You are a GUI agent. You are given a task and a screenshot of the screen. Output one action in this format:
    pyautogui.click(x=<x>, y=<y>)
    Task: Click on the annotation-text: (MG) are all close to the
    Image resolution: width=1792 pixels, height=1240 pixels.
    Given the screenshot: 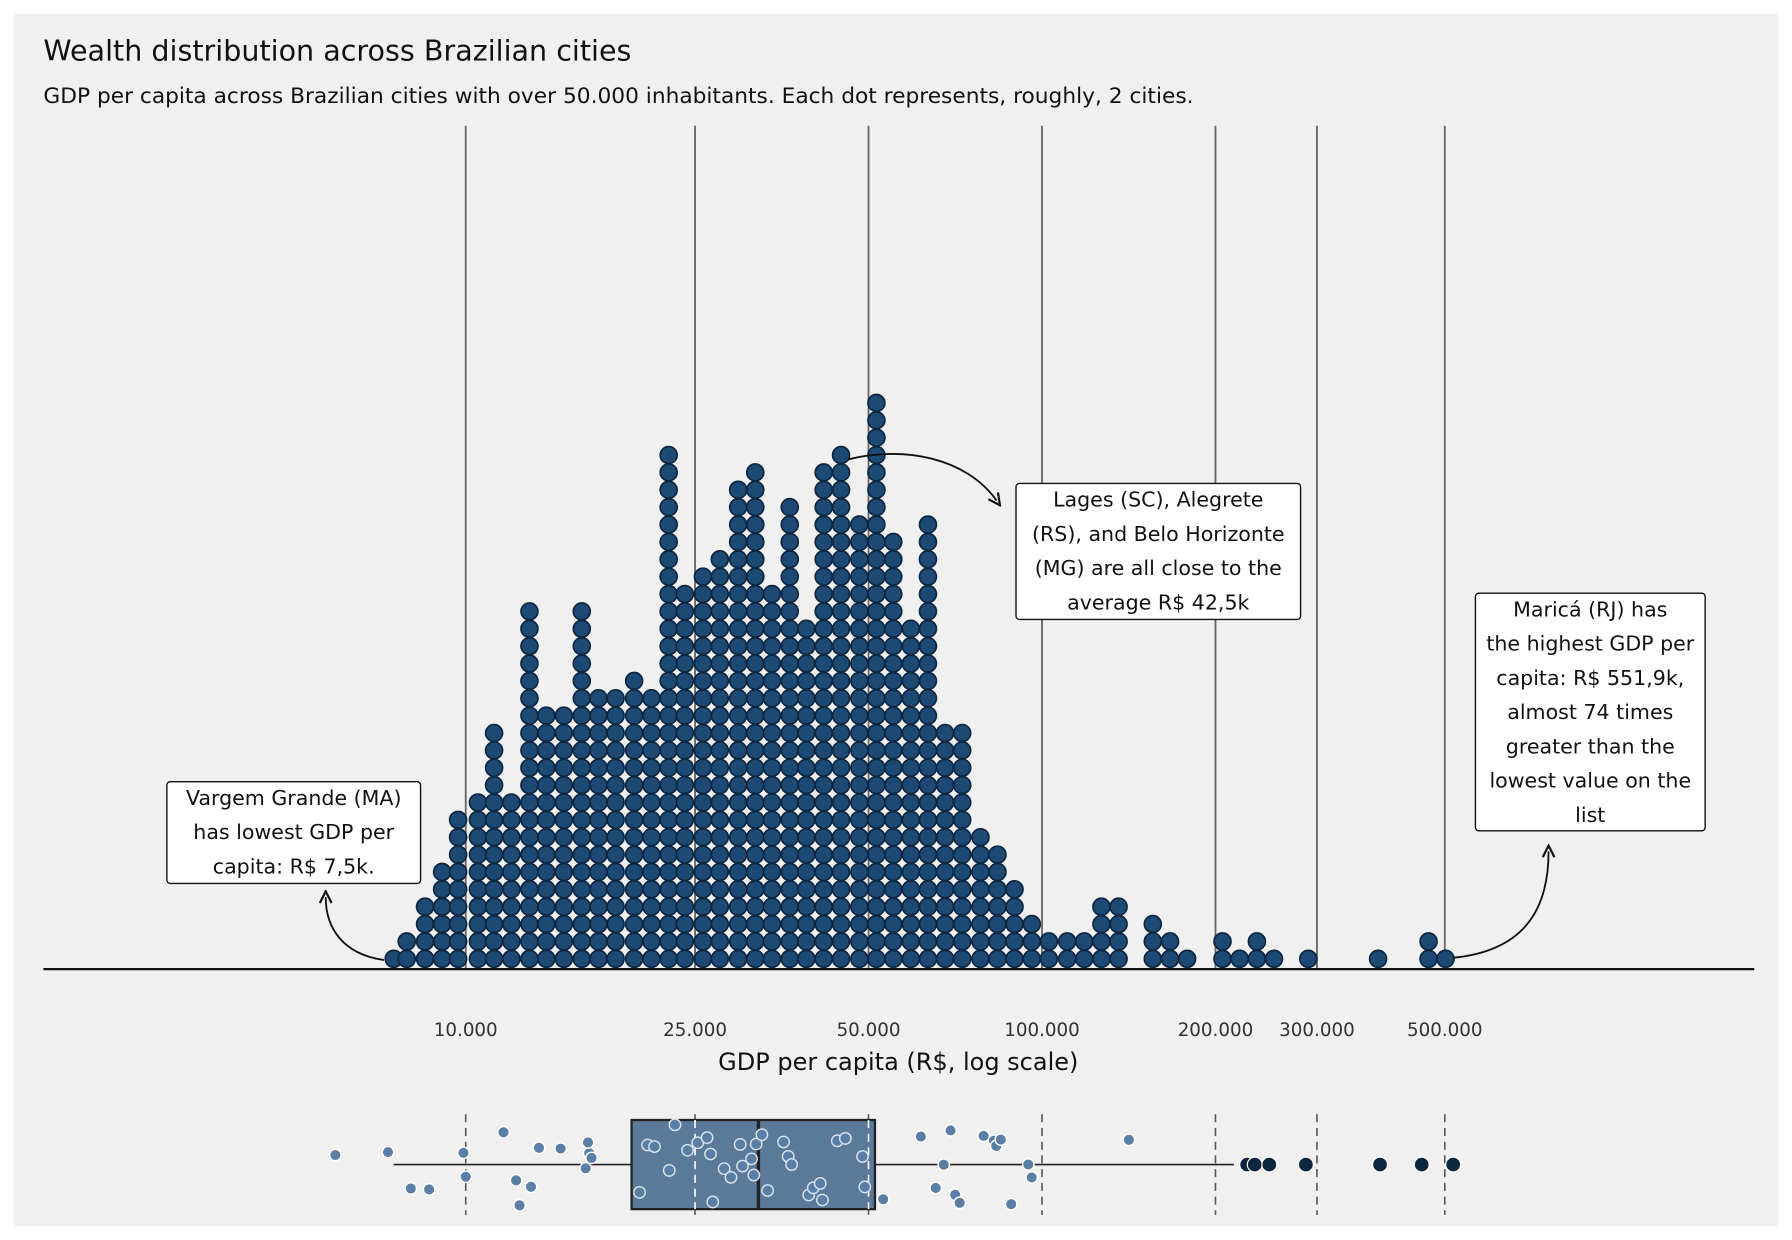 What is the action you would take?
    pyautogui.click(x=1158, y=568)
    